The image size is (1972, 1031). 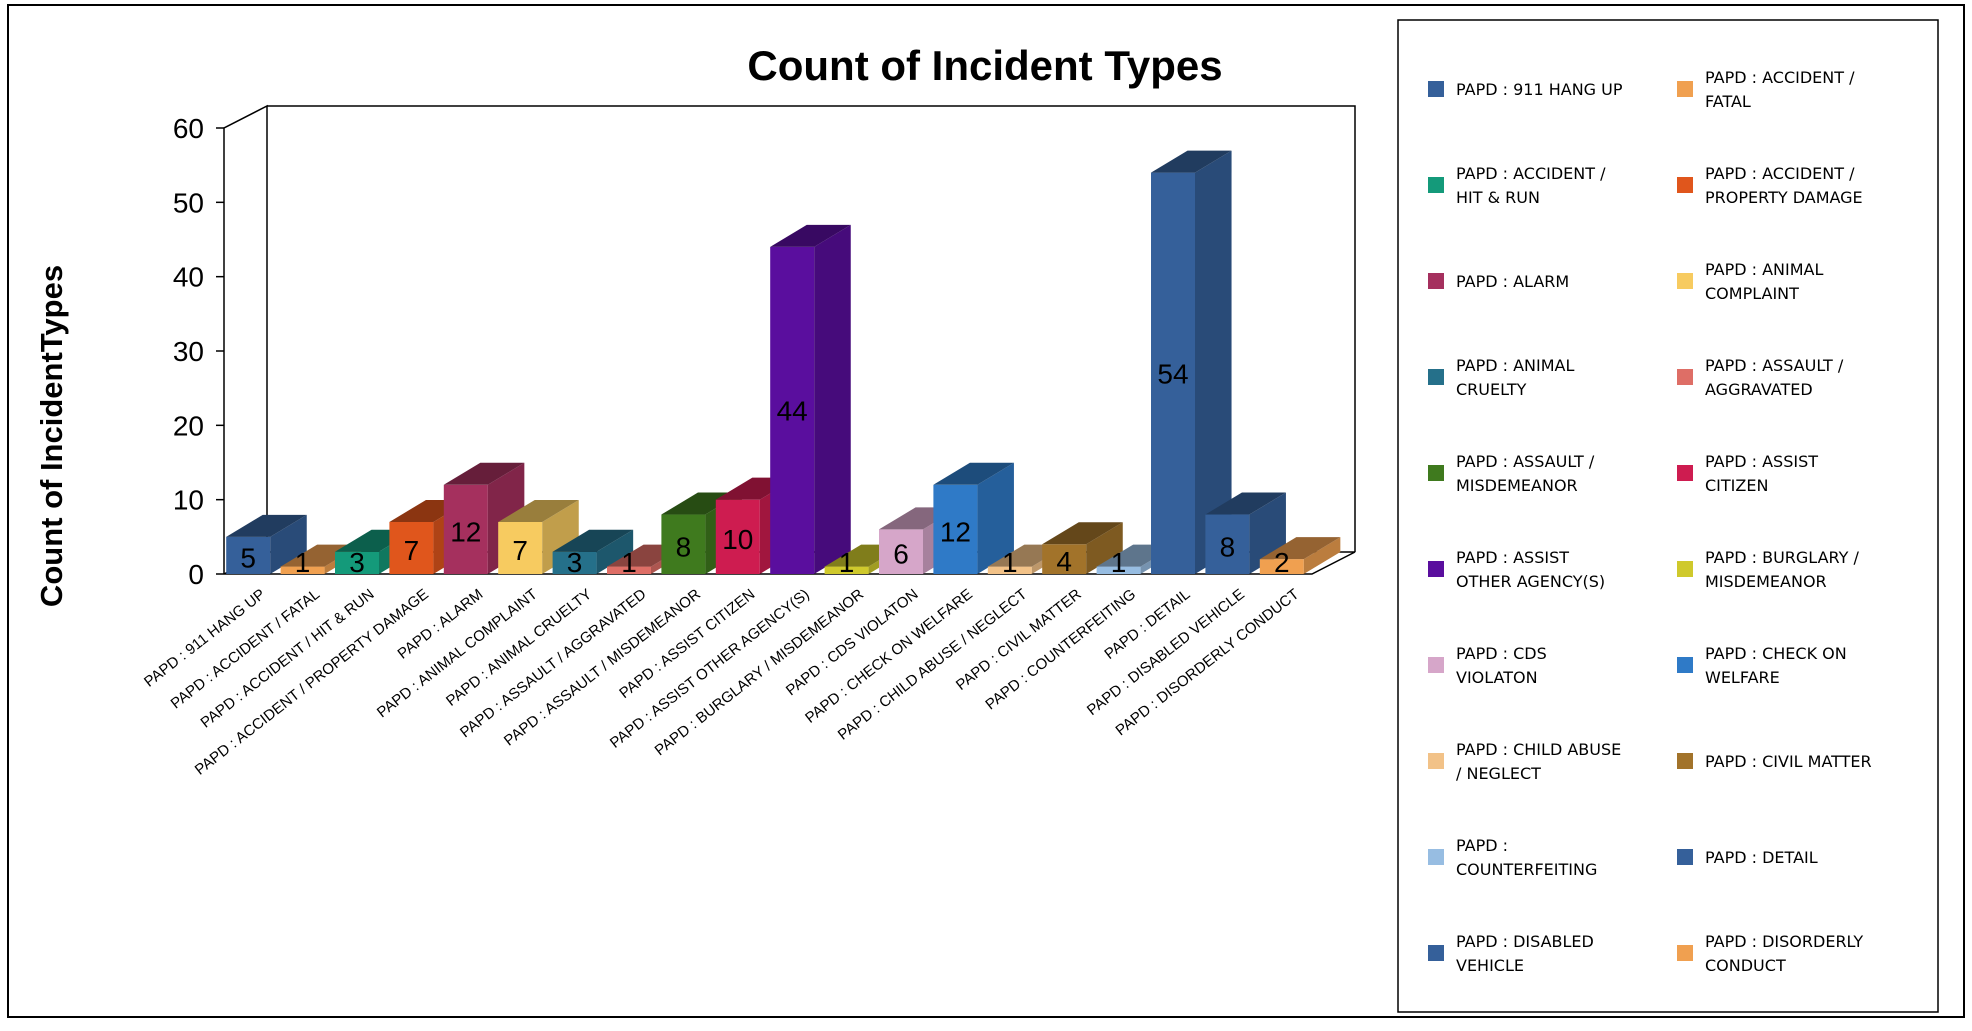 I want to click on bar-value-label: 2, so click(x=1282, y=562).